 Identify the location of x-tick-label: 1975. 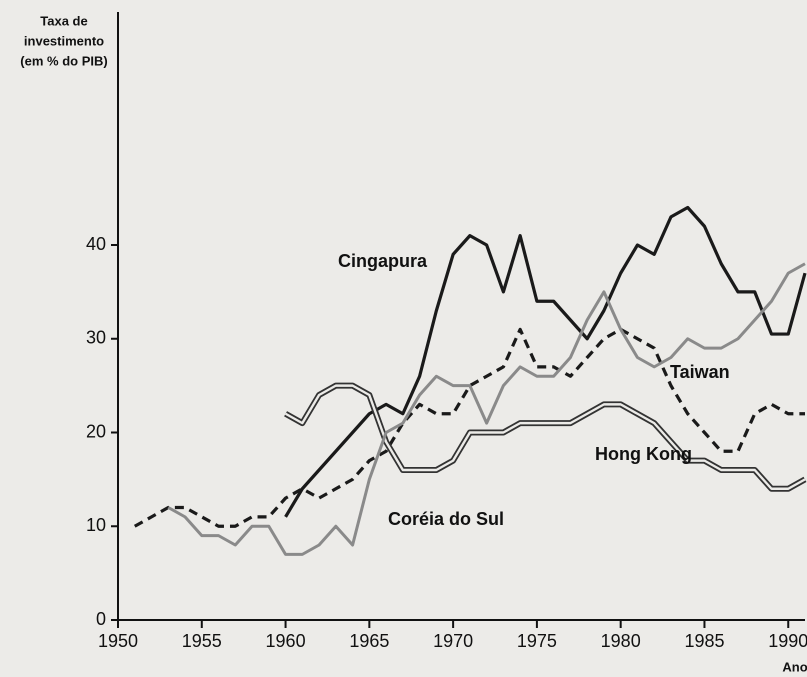
(537, 641).